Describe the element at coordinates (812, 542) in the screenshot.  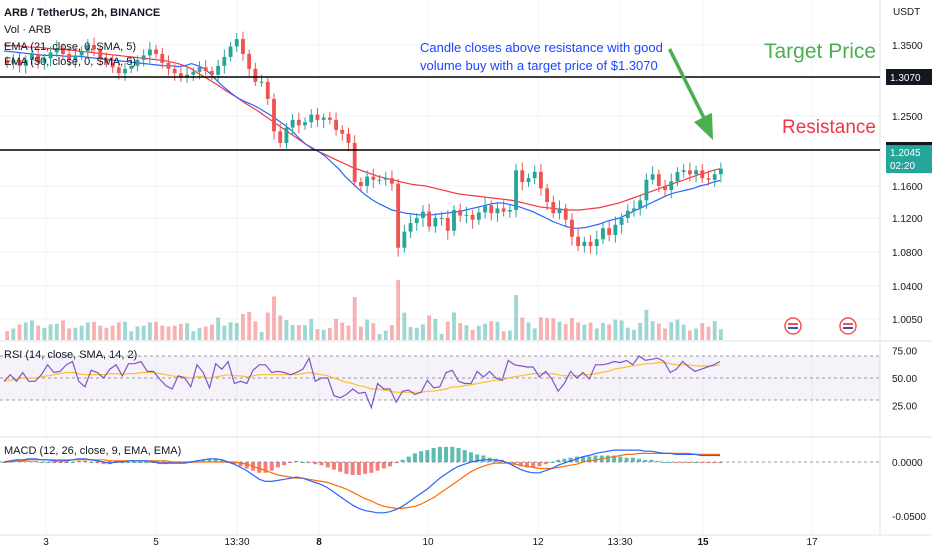
I see `time-tick-8: 17` at that location.